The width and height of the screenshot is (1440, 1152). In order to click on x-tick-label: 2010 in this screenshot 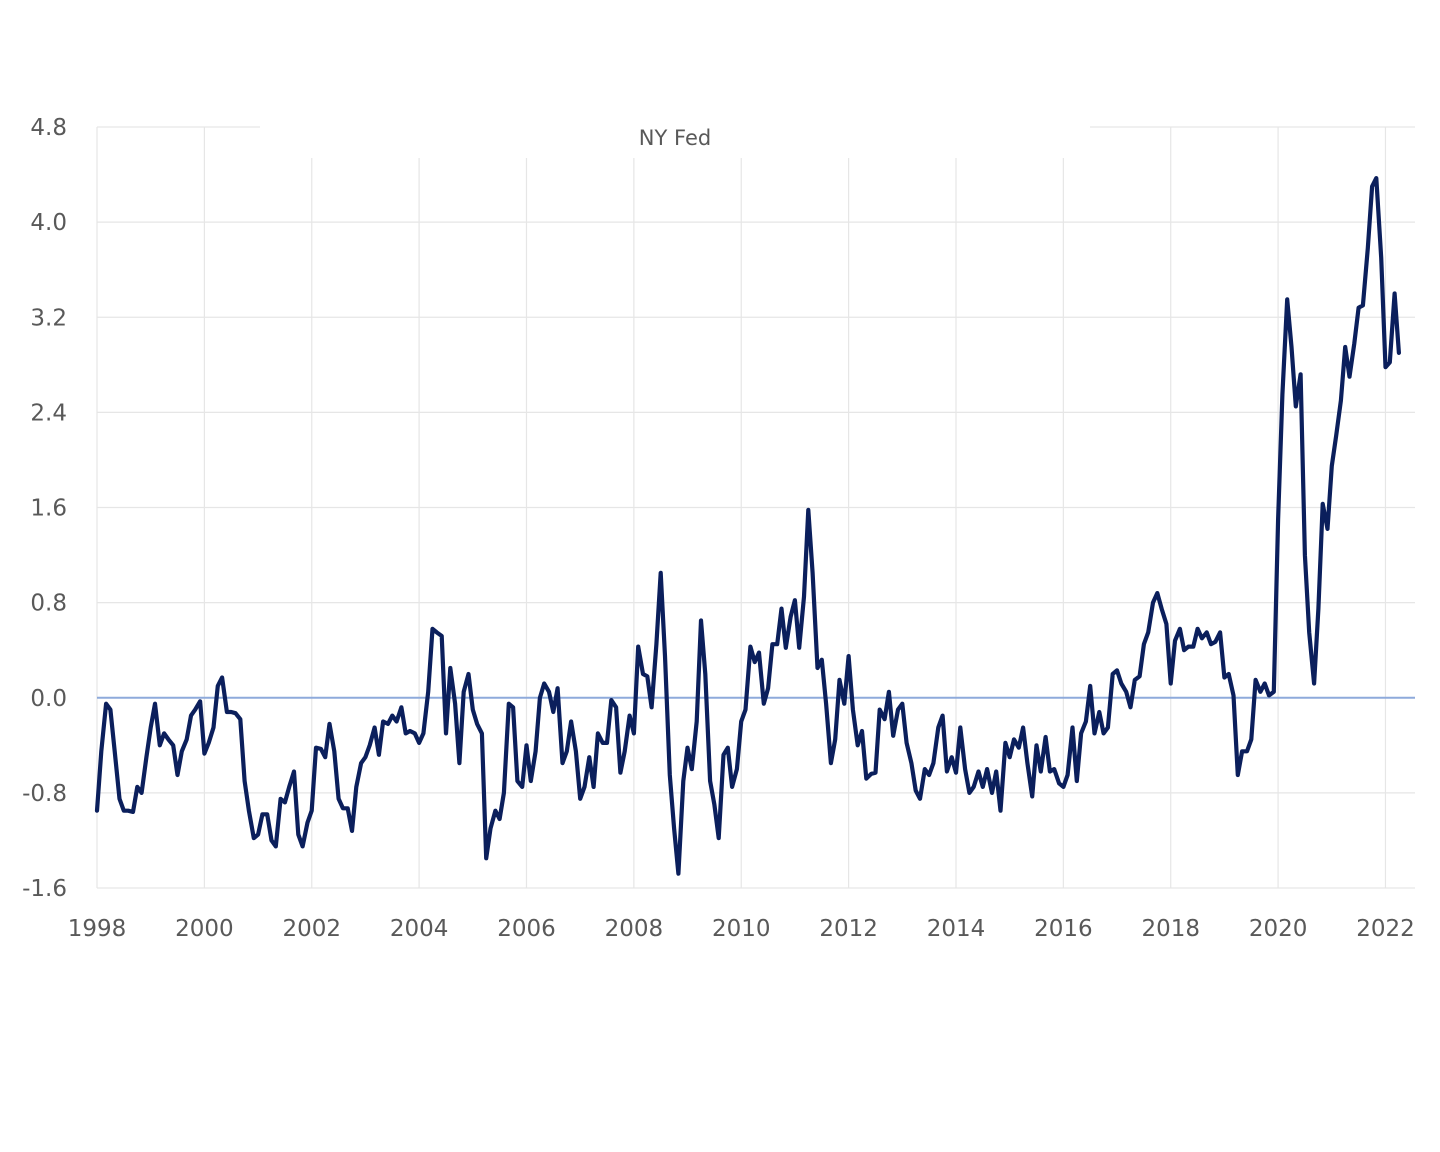, I will do `click(741, 929)`.